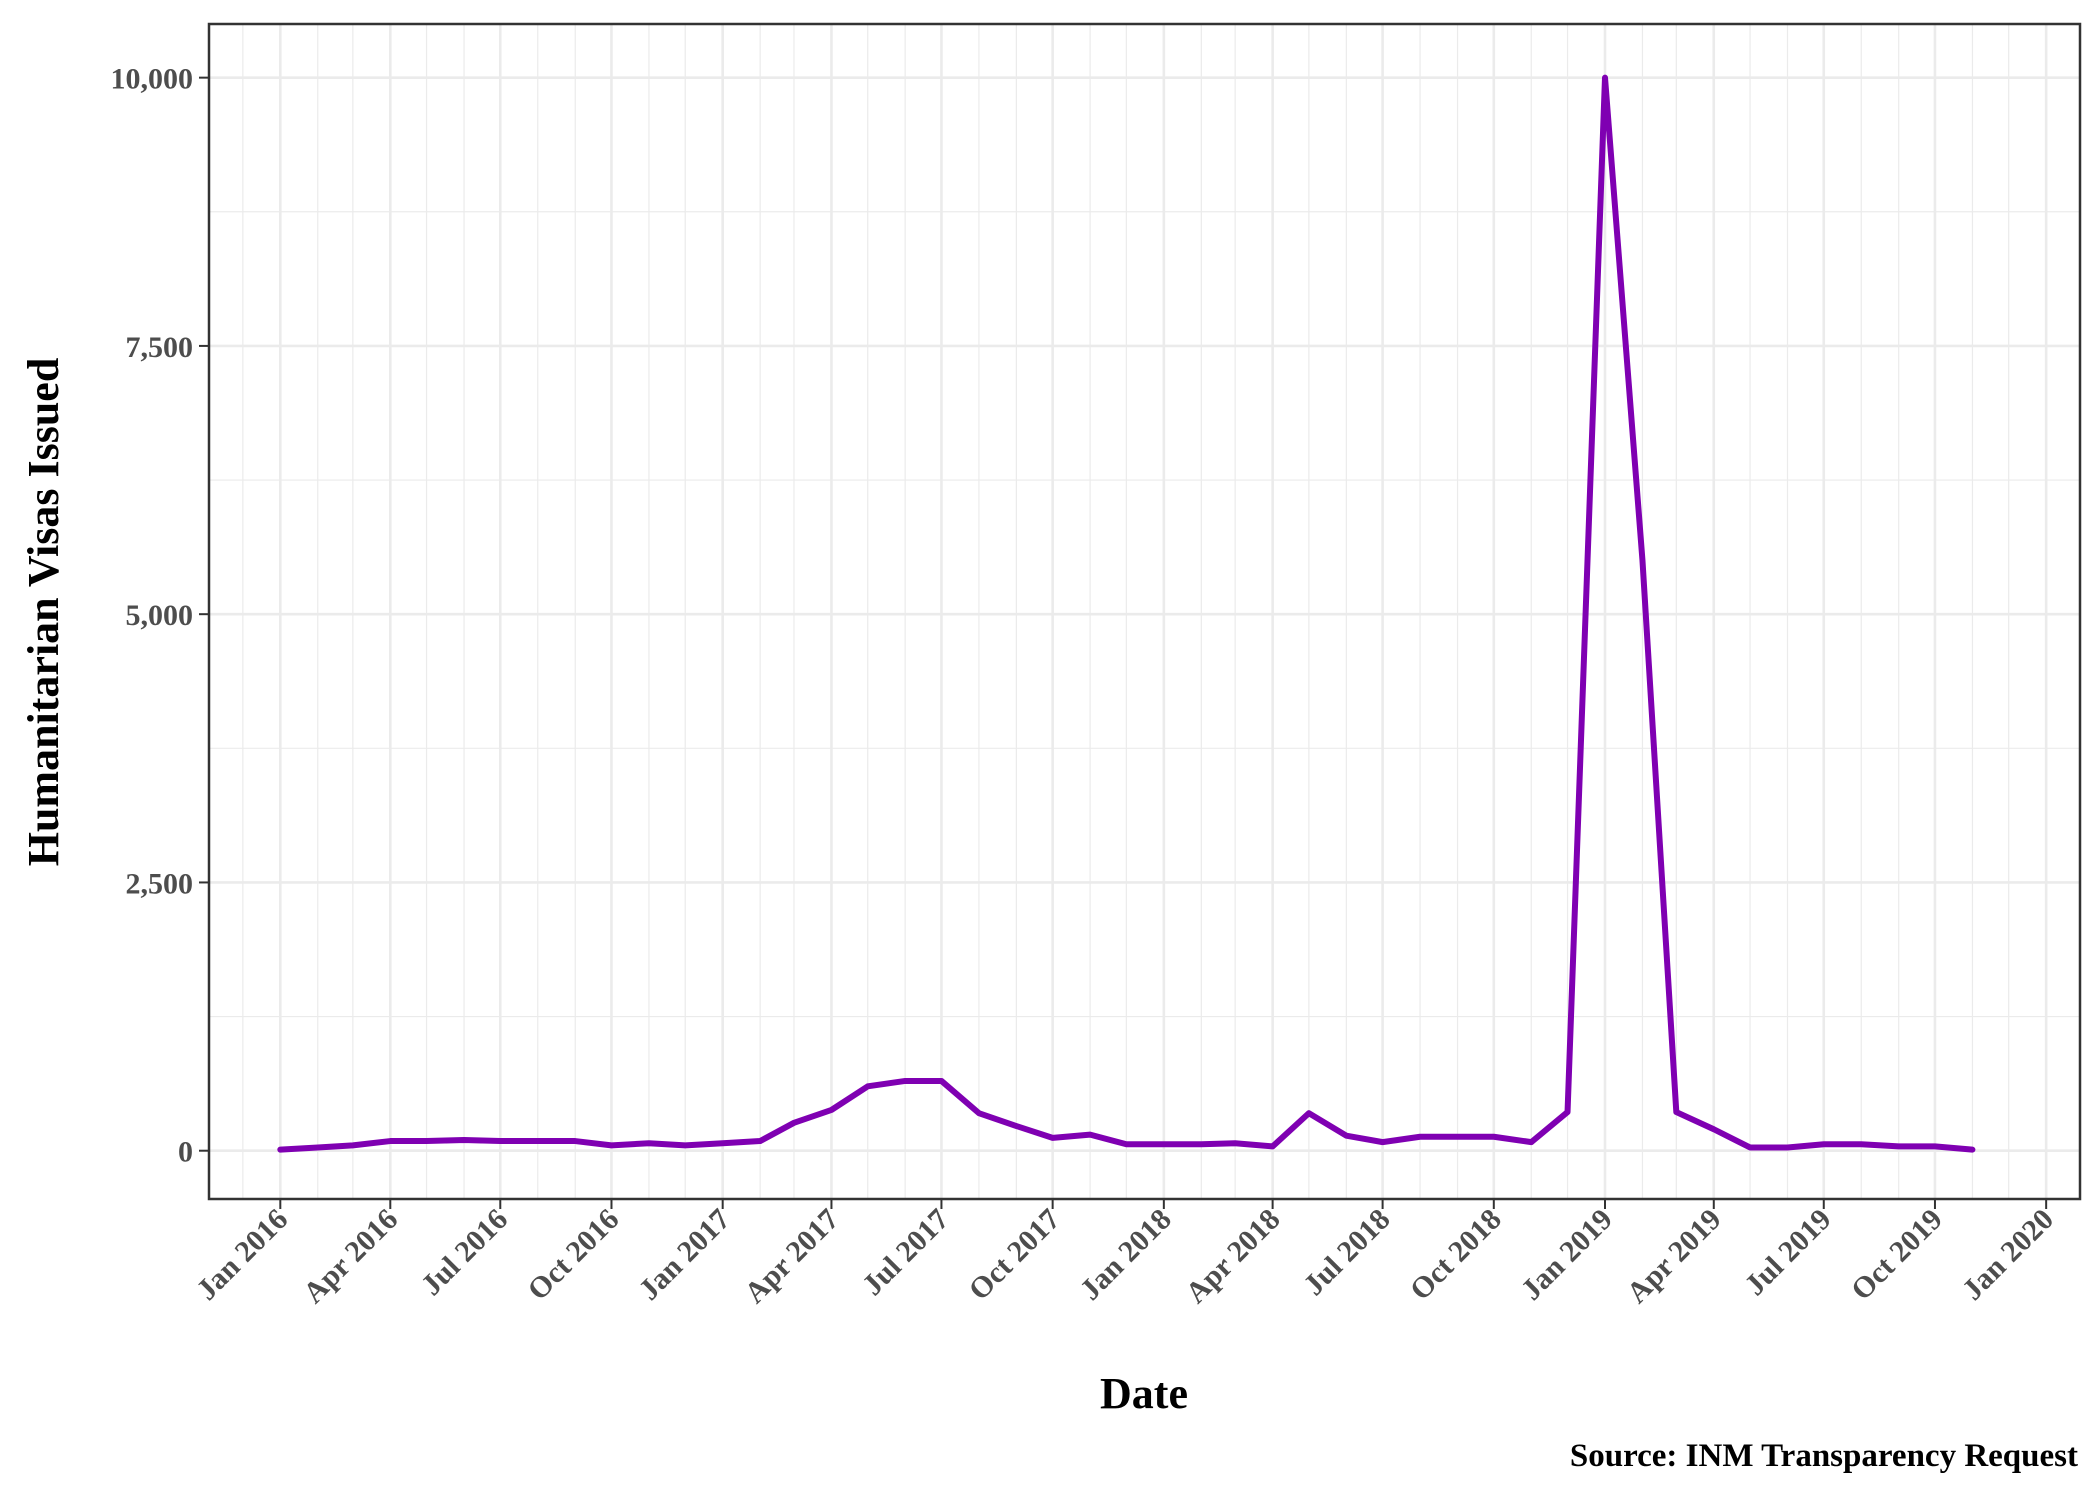  Describe the element at coordinates (152, 79) in the screenshot. I see `y-tick-label: 10,000` at that location.